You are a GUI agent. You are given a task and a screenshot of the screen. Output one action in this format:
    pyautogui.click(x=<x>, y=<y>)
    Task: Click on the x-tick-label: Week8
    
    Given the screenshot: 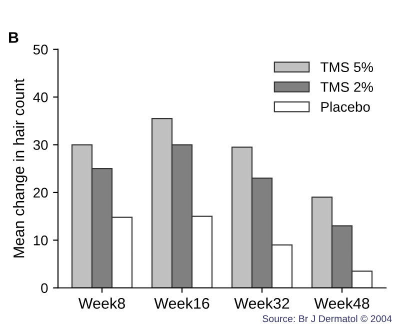 What is the action you would take?
    pyautogui.click(x=101, y=303)
    